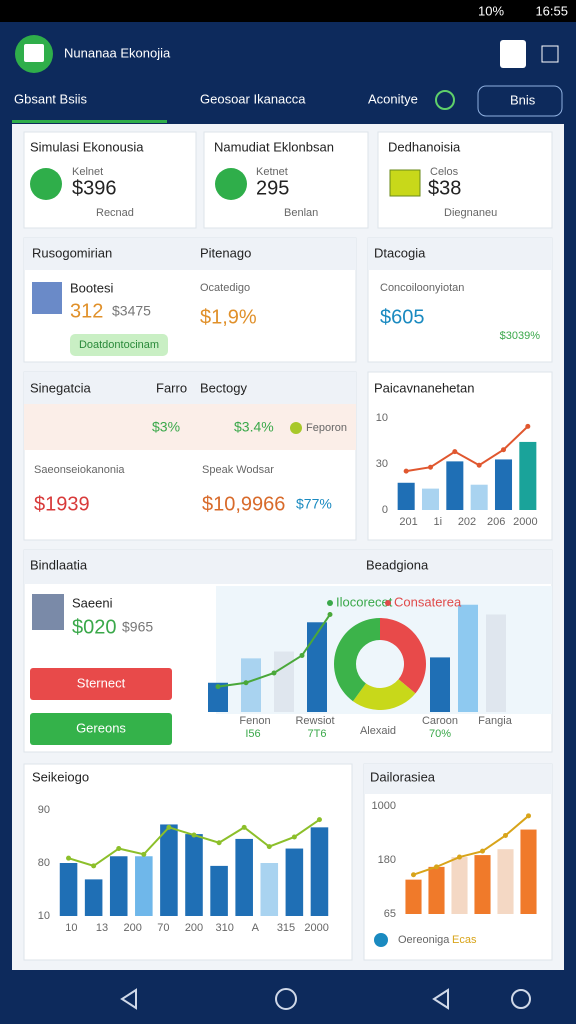 Image resolution: width=576 pixels, height=1024 pixels. I want to click on x-label: 206, so click(496, 522).